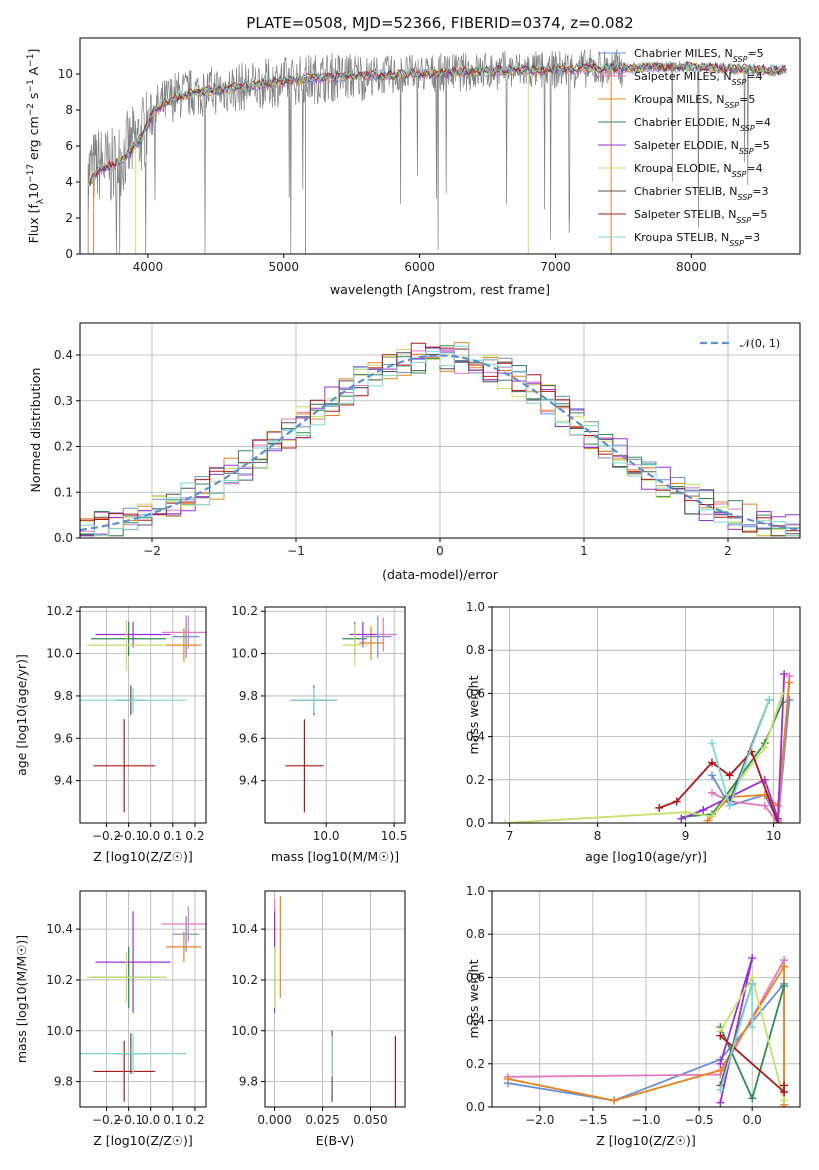  I want to click on series-salpeter-stelib, so click(718, 786).